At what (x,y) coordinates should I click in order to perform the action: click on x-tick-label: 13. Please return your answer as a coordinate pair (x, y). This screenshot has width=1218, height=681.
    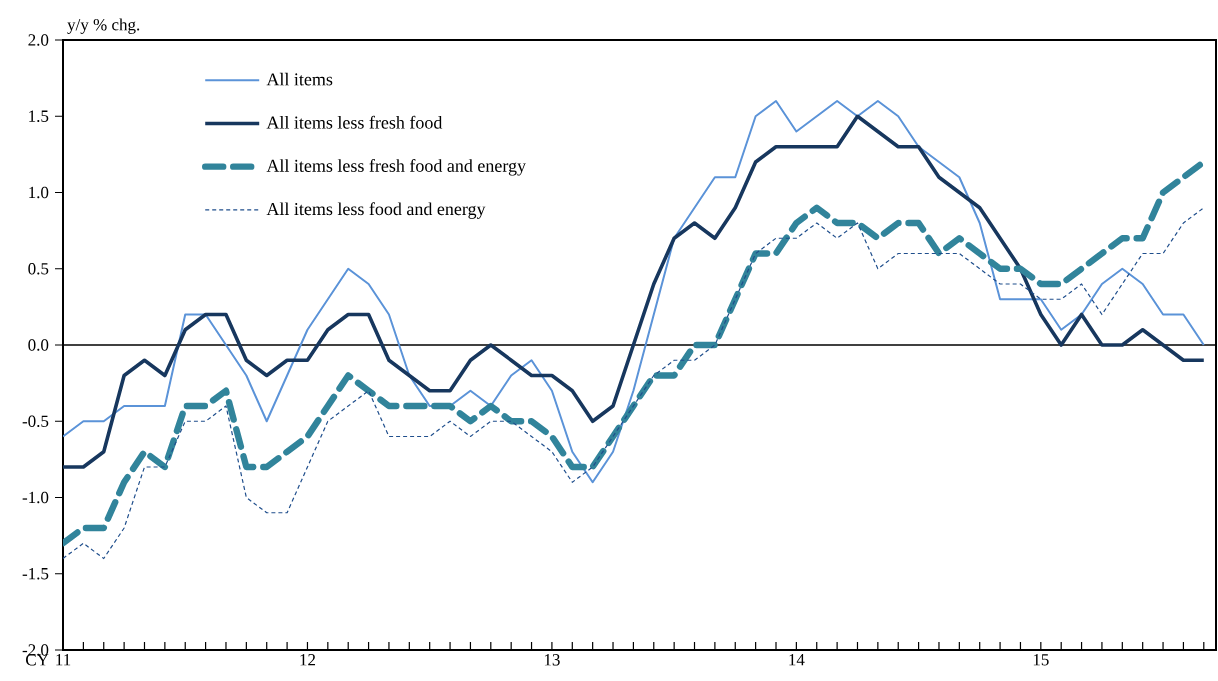
    Looking at the image, I should click on (552, 660).